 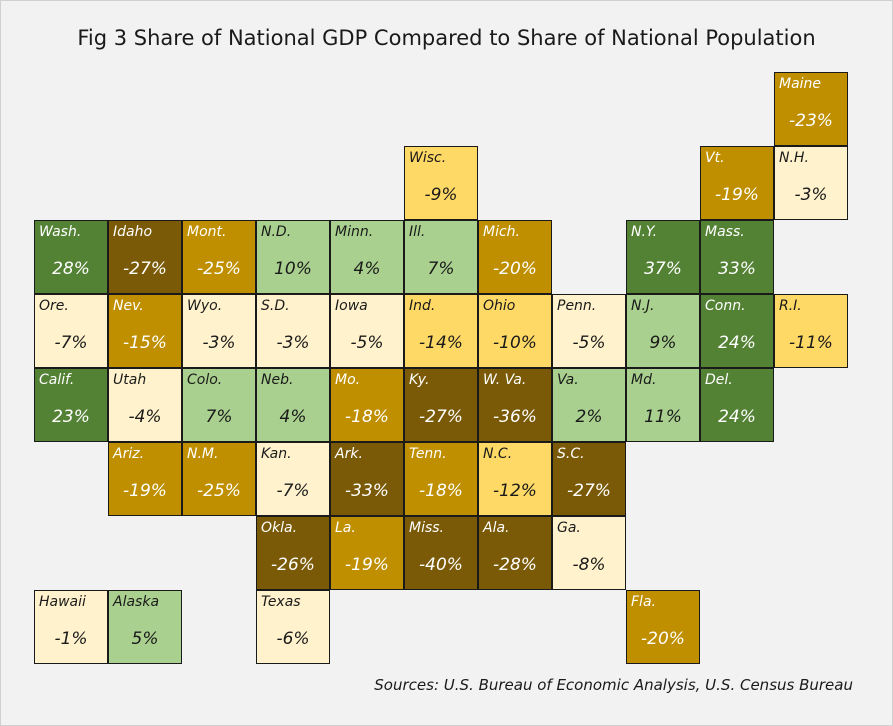 What do you see at coordinates (354, 232) in the screenshot?
I see `state-abbr: Minn.` at bounding box center [354, 232].